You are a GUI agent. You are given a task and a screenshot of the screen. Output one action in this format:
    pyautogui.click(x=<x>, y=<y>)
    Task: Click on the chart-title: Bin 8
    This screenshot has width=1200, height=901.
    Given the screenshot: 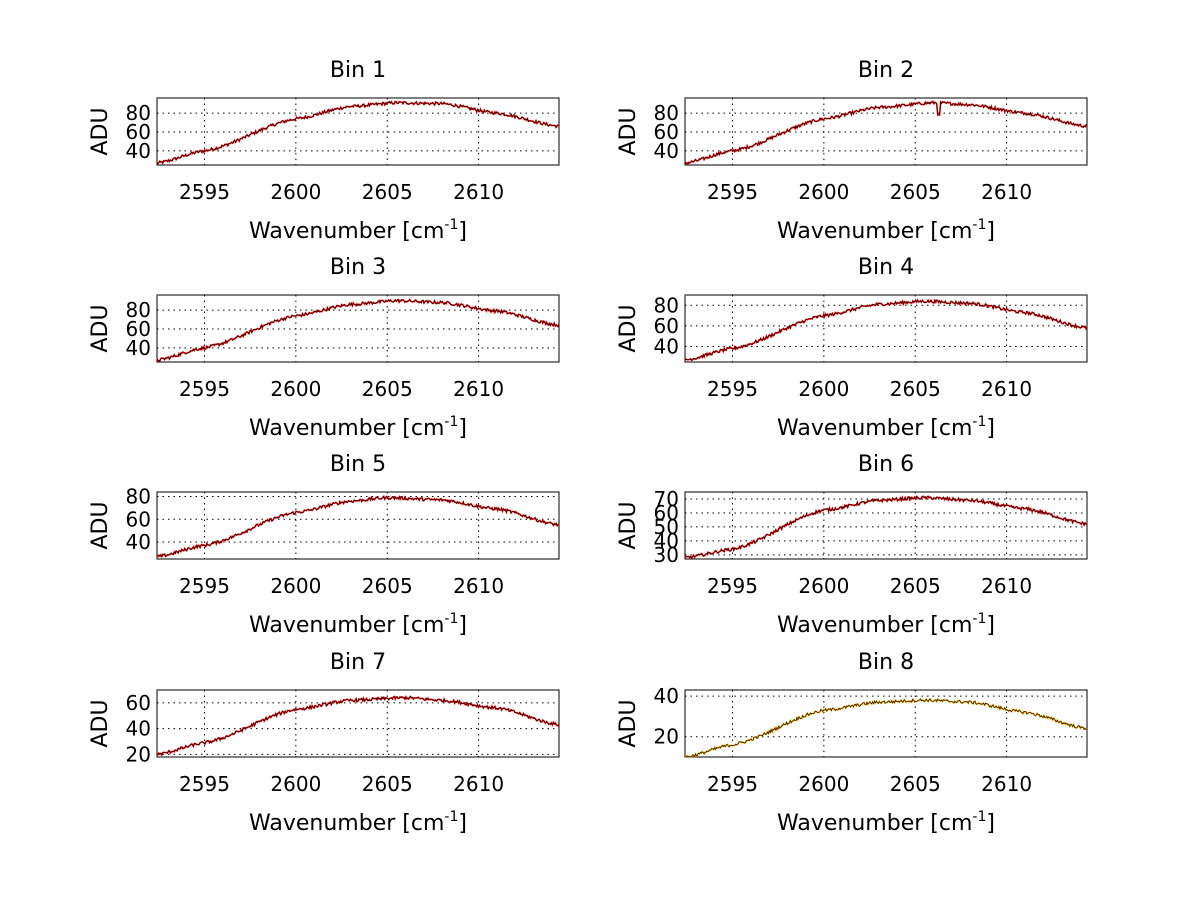 What is the action you would take?
    pyautogui.click(x=886, y=662)
    